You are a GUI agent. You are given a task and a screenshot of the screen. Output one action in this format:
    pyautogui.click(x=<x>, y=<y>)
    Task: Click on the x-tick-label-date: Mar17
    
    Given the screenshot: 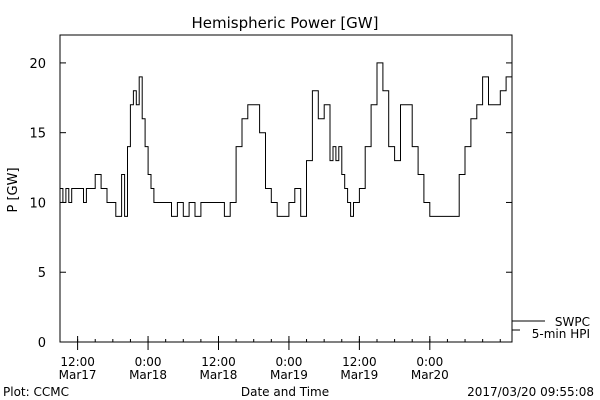 What is the action you would take?
    pyautogui.click(x=78, y=375)
    